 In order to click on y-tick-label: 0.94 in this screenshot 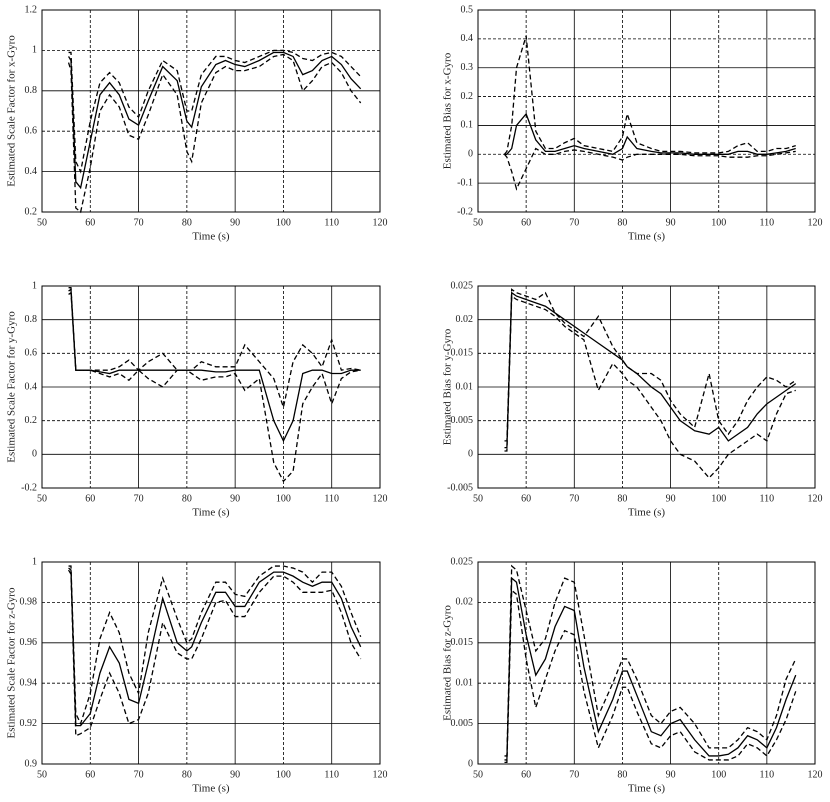, I will do `click(29, 682)`.